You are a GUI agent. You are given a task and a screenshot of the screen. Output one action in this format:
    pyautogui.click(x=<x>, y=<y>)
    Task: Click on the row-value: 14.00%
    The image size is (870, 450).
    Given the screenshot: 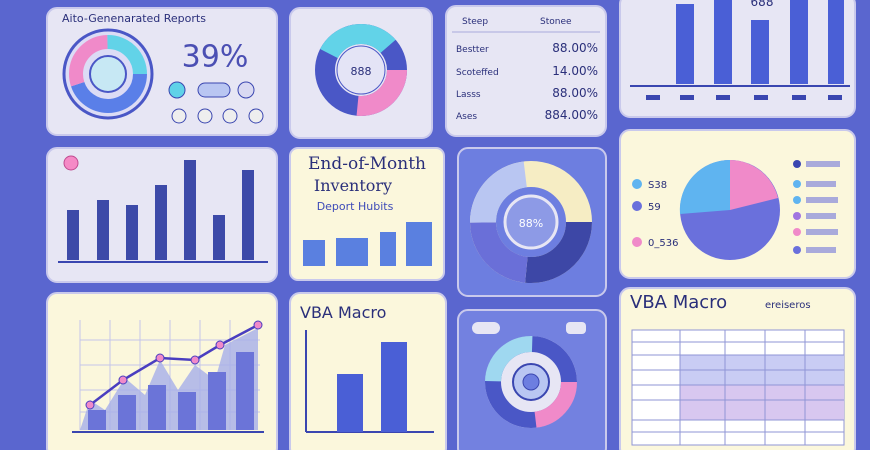 What is the action you would take?
    pyautogui.click(x=575, y=71)
    